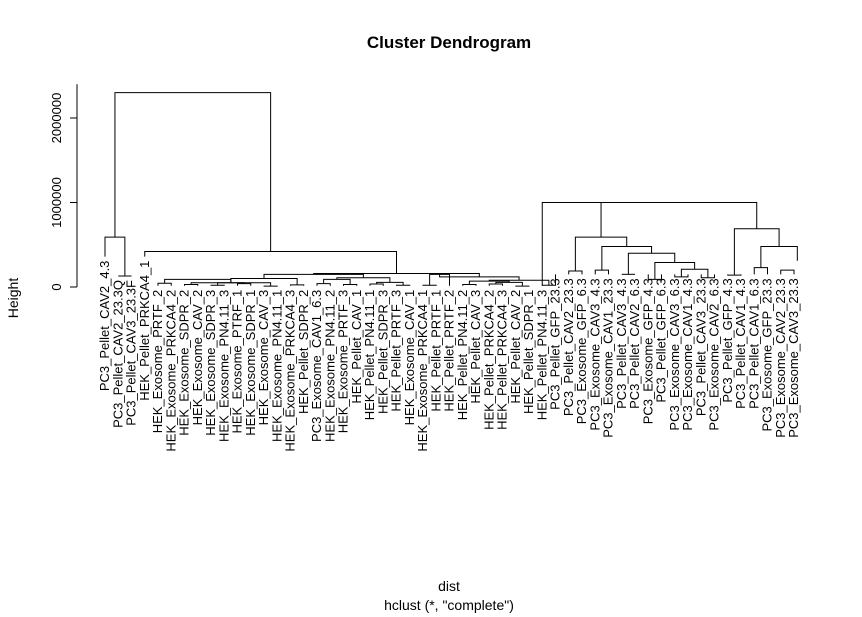 This screenshot has width=862, height=617. What do you see at coordinates (793, 357) in the screenshot?
I see `leaf-label: PC3_Exosome_CAV3_23.3` at bounding box center [793, 357].